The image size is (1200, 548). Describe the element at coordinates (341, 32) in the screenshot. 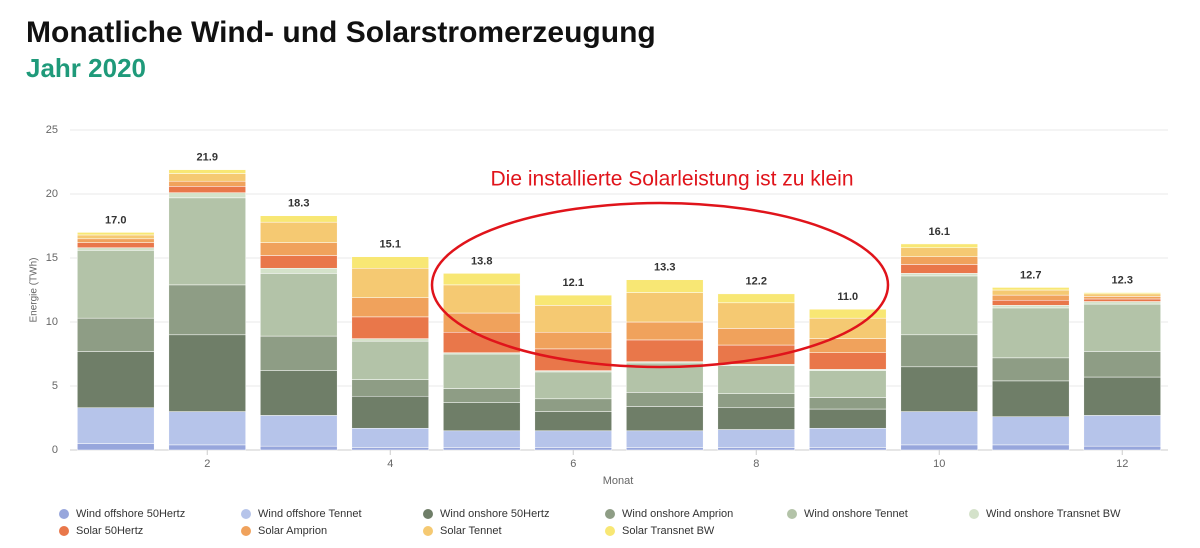

I see `chart-title: Monatliche Wind- und Solarstromerzeugung` at that location.